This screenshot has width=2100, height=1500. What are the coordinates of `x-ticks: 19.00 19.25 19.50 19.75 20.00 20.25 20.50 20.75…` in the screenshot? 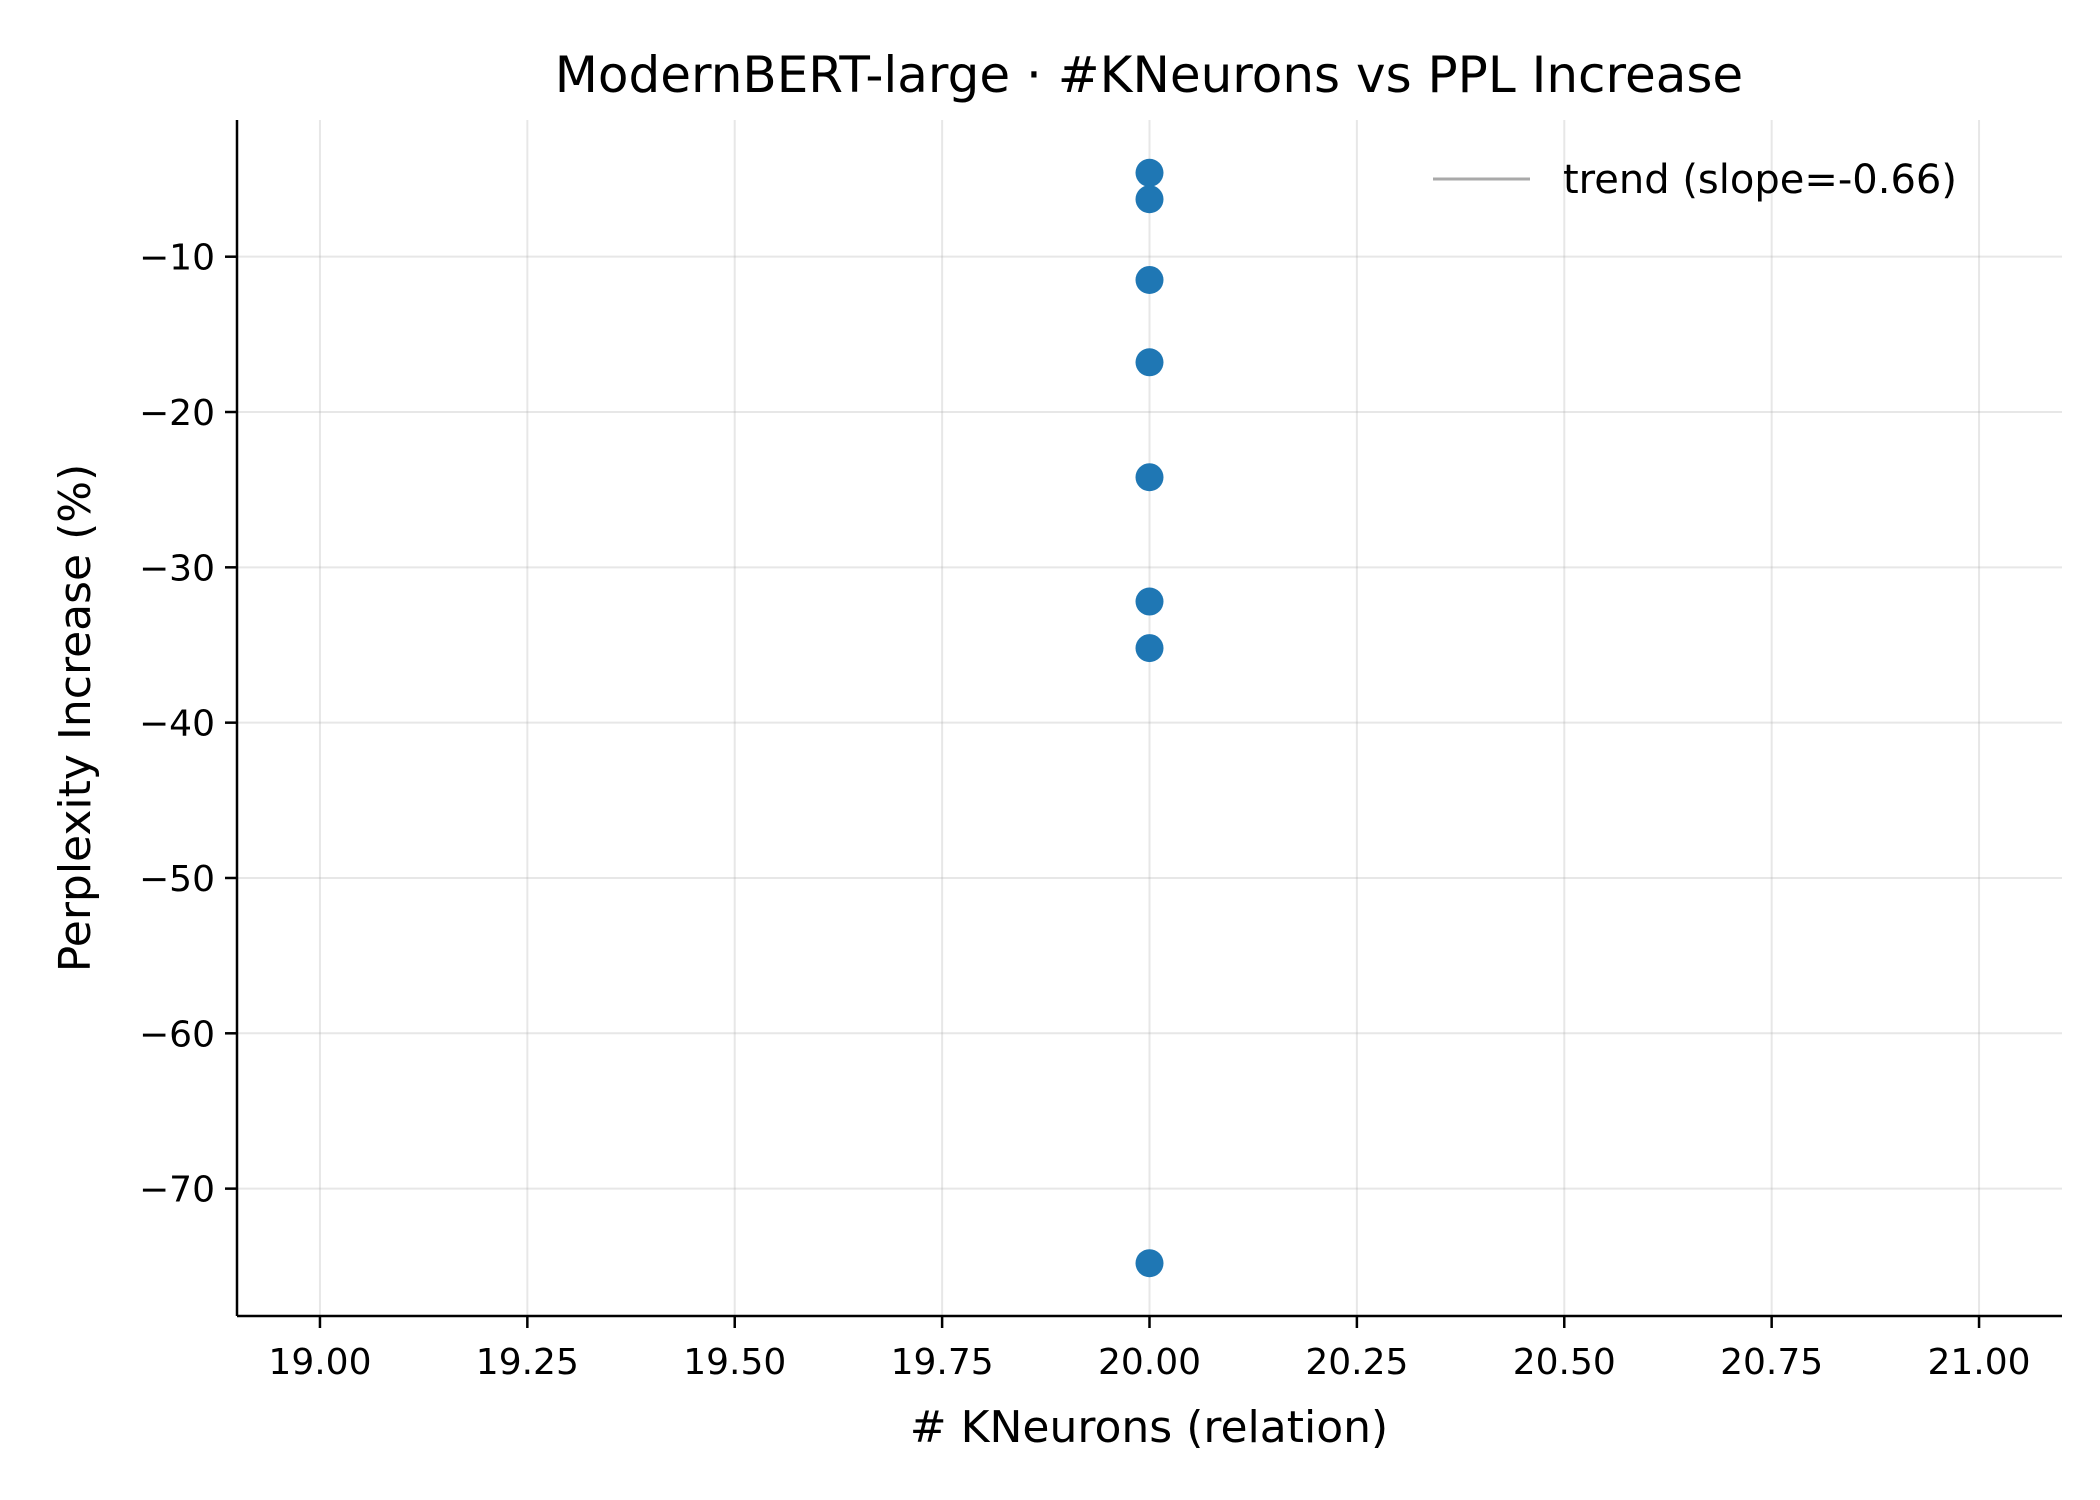 It's located at (1149, 1349).